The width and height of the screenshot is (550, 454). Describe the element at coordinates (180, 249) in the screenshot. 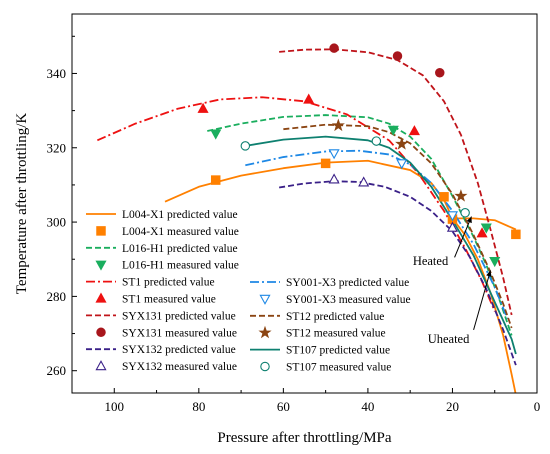

I see `legend-label: L016-H1 predicted value` at that location.